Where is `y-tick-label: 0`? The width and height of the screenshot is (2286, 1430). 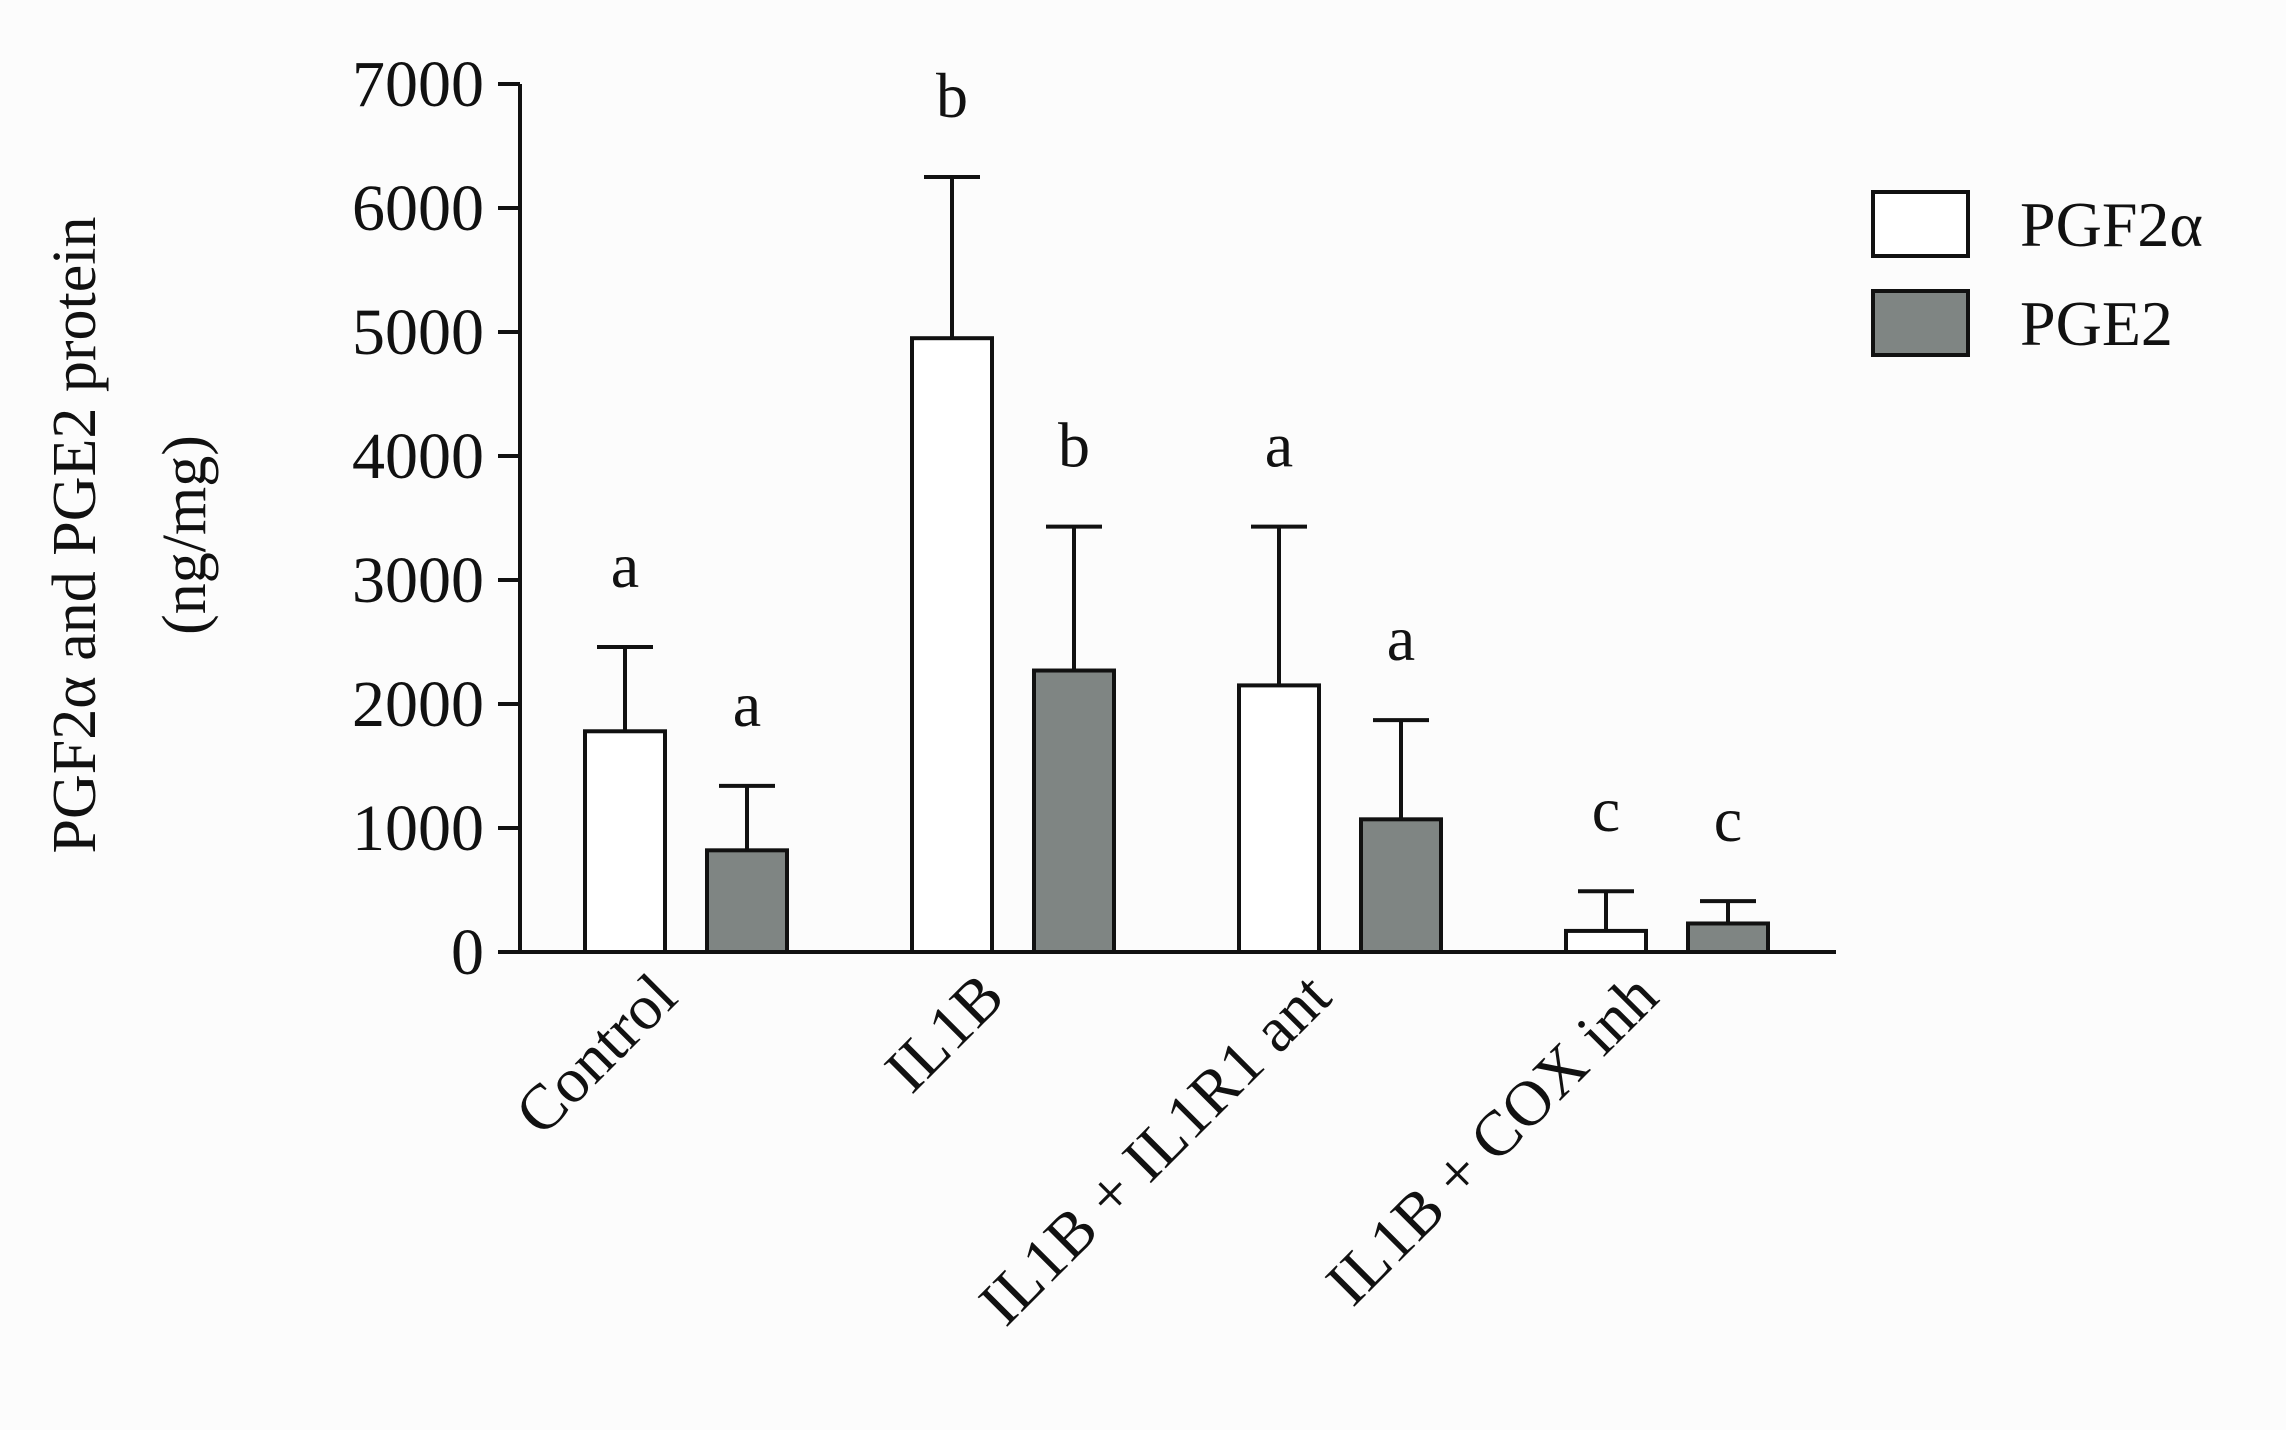
y-tick-label: 0 is located at coordinates (467, 952).